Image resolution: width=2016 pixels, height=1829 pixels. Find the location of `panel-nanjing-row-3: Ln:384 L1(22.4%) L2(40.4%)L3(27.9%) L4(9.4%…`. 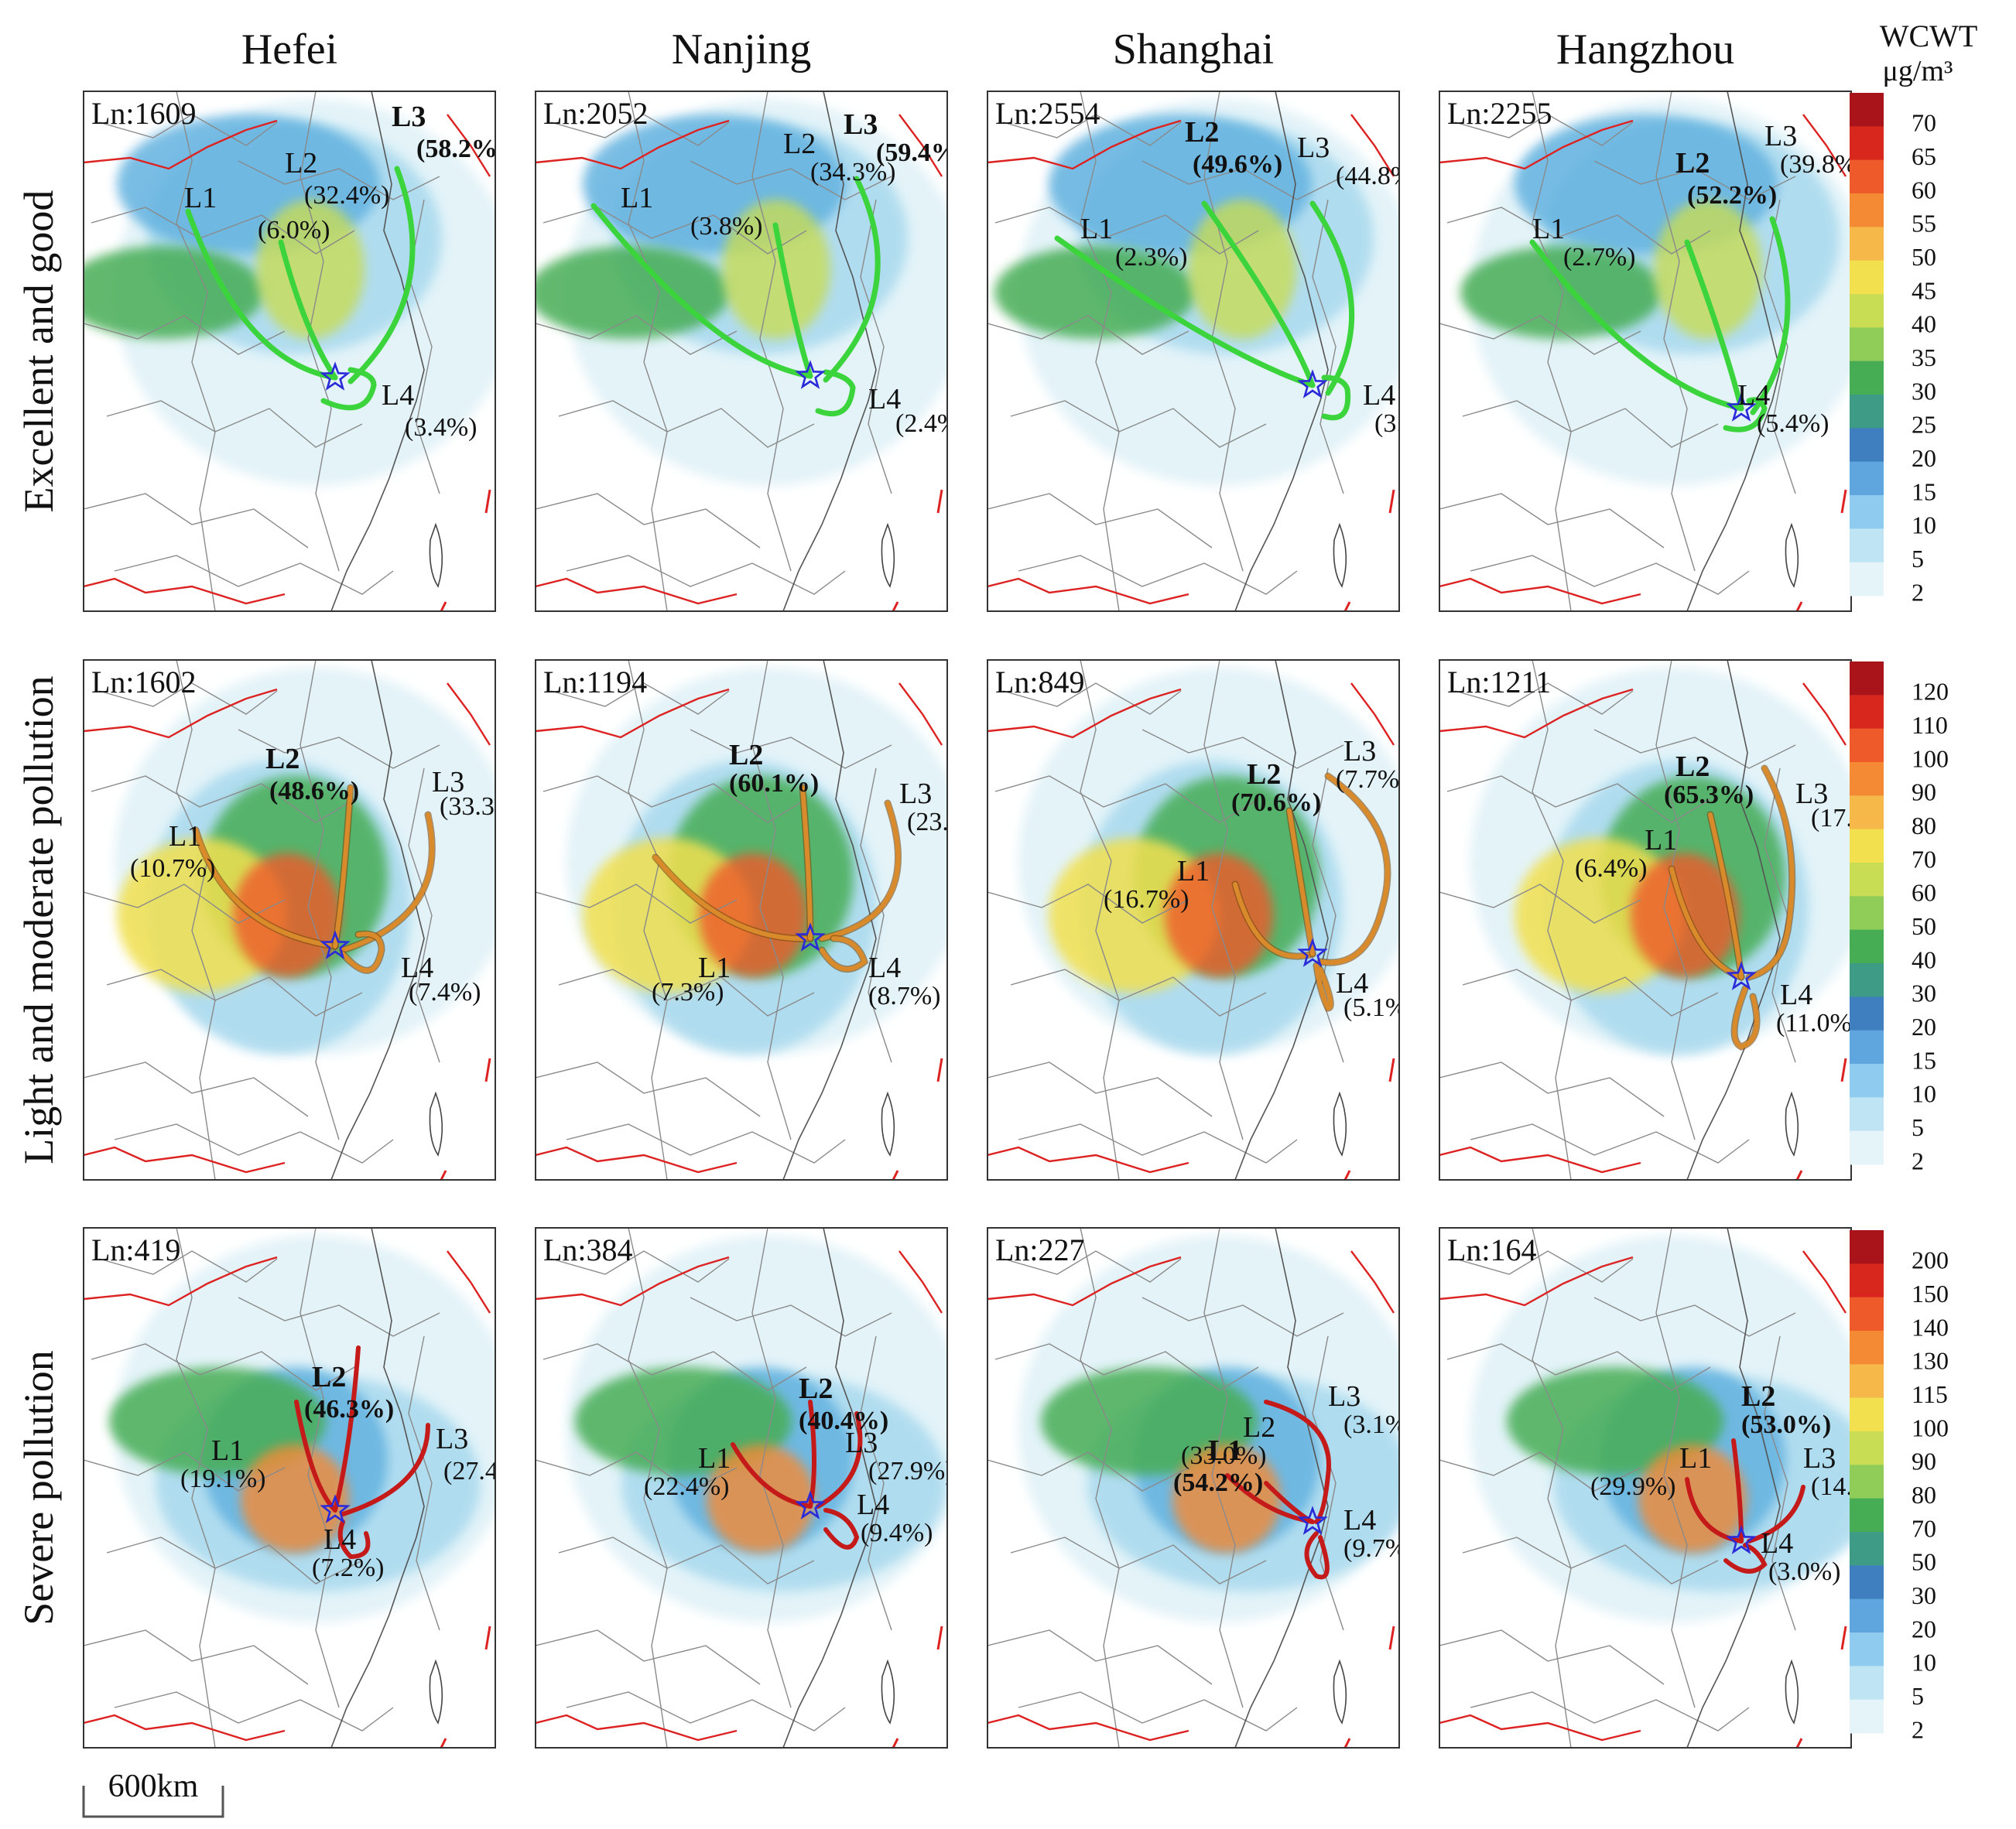

panel-nanjing-row-3: Ln:384 L1(22.4%) L2(40.4%)L3(27.9%) L4(9.4%… is located at coordinates (741, 1488).